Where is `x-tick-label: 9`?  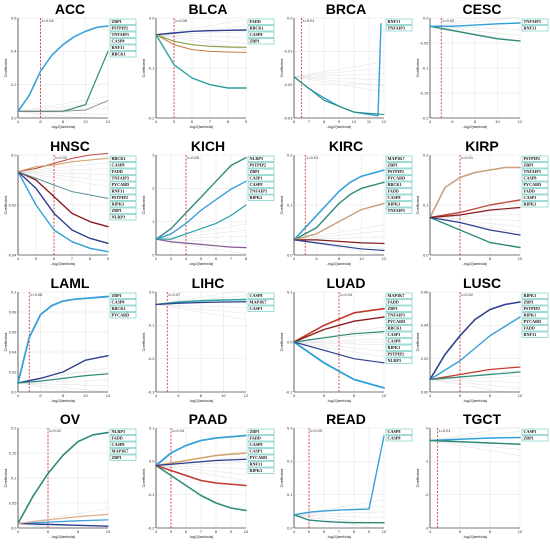 x-tick-label: 9 is located at coordinates (231, 531).